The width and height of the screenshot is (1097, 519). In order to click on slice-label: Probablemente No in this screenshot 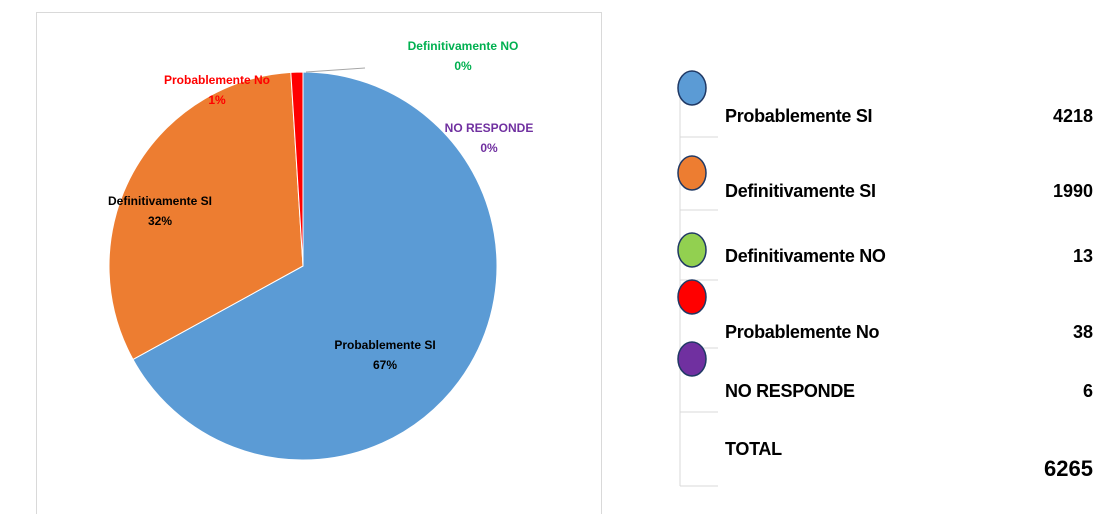, I will do `click(217, 80)`.